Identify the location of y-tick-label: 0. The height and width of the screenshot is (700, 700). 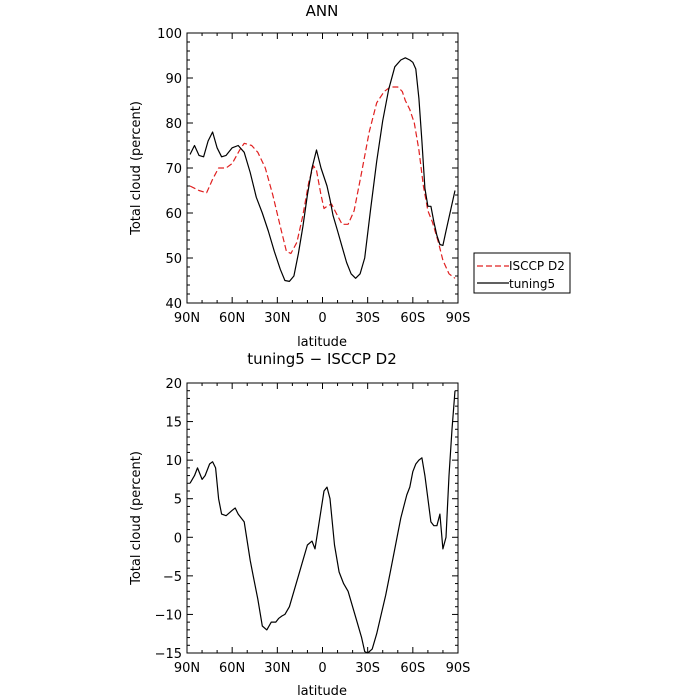
(178, 538).